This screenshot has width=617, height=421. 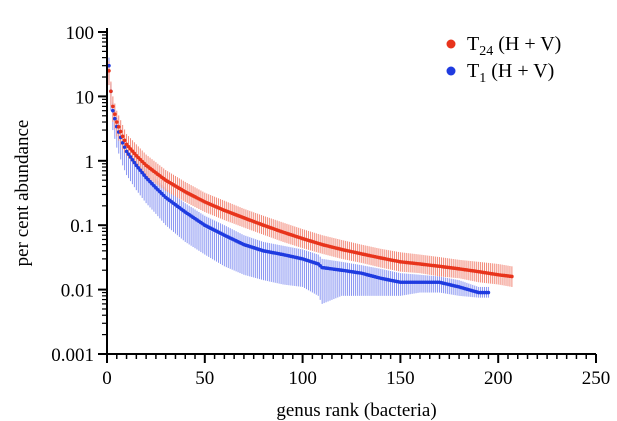 I want to click on y-ticks: 0.001 0.01 0.1 1 10 100, so click(x=79, y=194).